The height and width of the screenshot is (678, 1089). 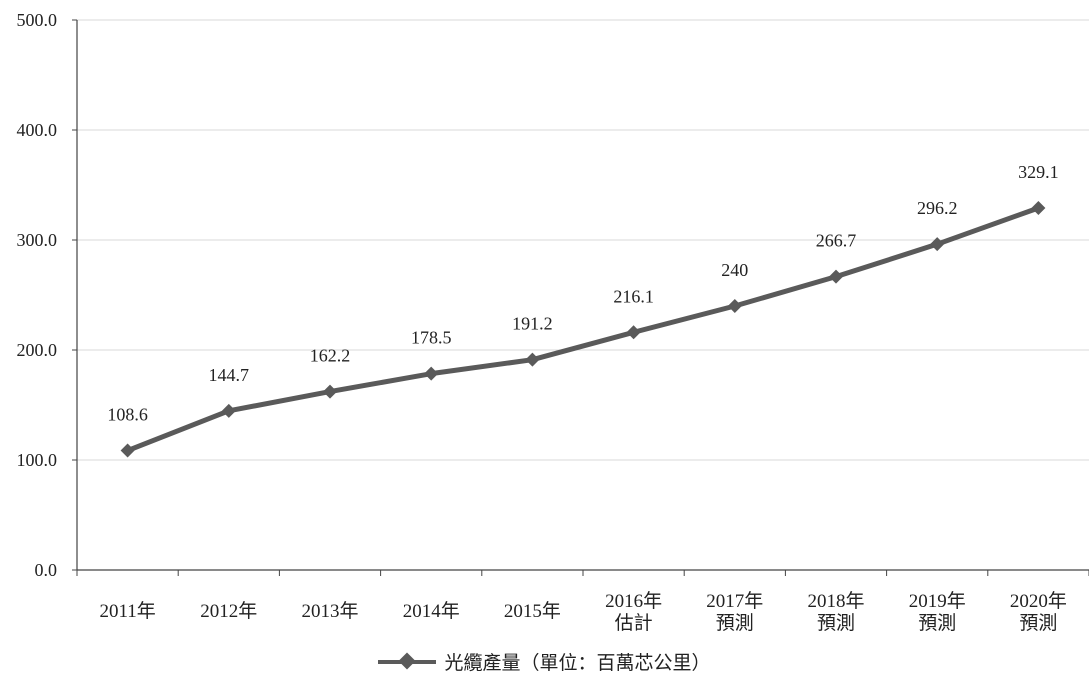 I want to click on y-tick-label: 300.0, so click(x=37, y=240).